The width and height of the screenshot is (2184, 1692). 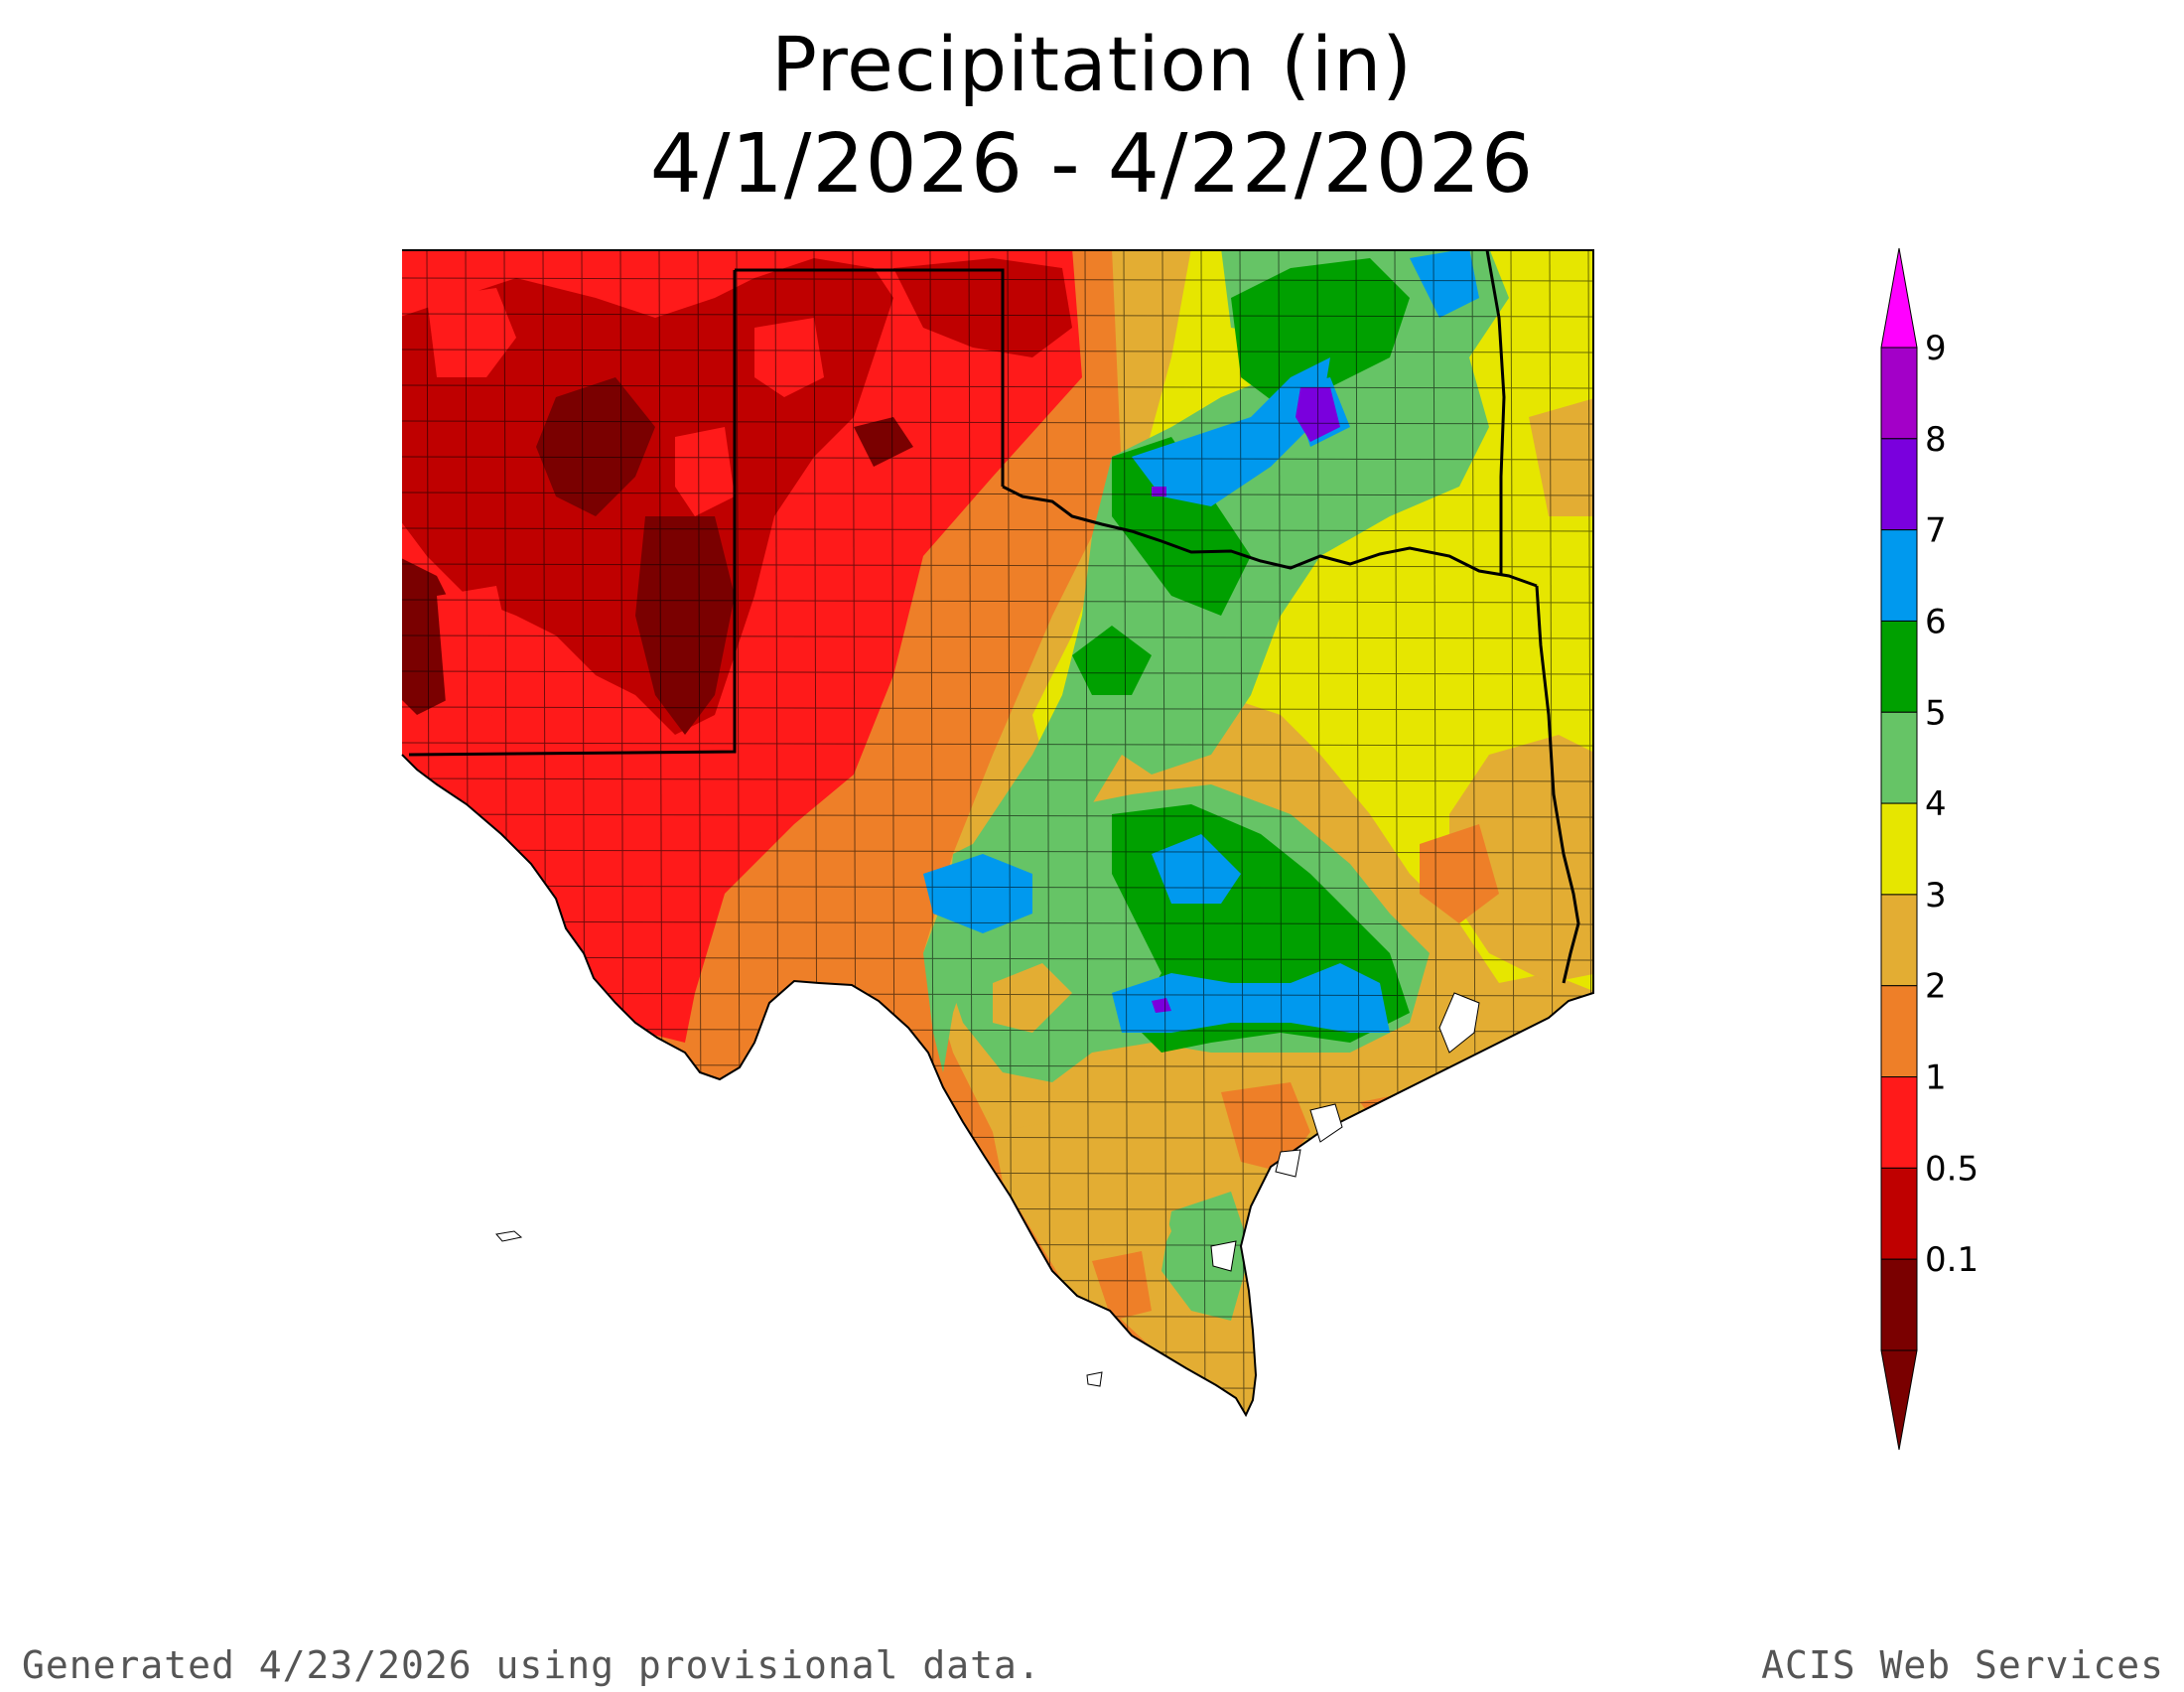 What do you see at coordinates (1952, 1169) in the screenshot?
I see `legend-label: 0.5` at bounding box center [1952, 1169].